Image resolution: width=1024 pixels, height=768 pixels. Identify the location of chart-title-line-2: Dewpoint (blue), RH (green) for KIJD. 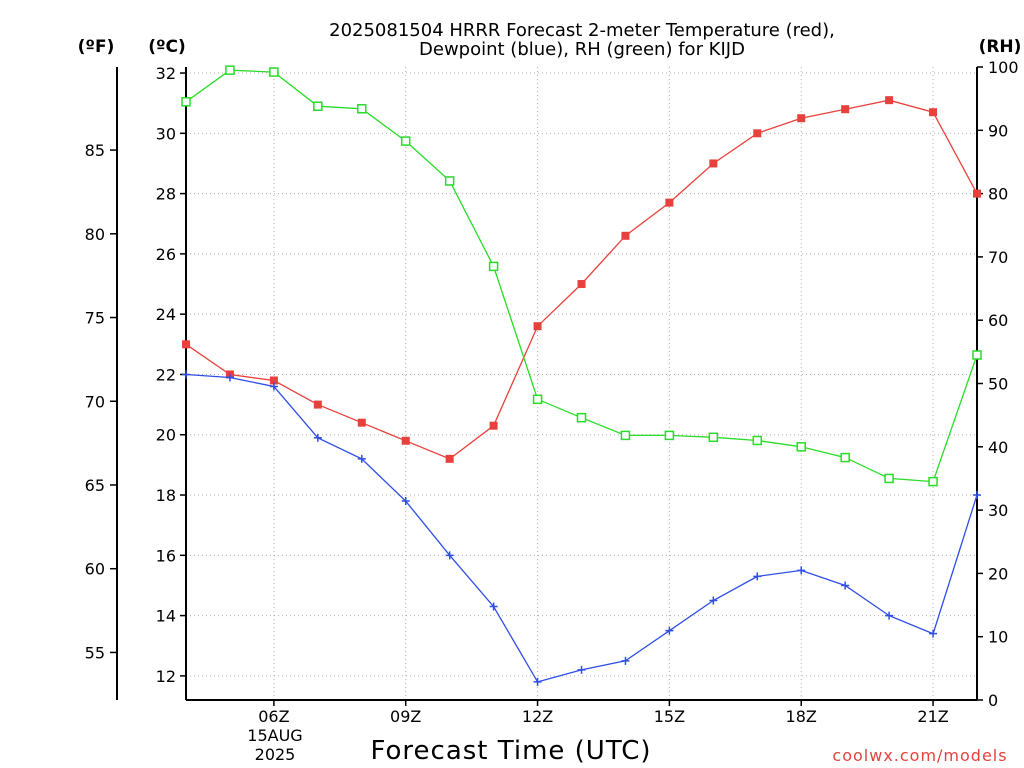
(582, 49).